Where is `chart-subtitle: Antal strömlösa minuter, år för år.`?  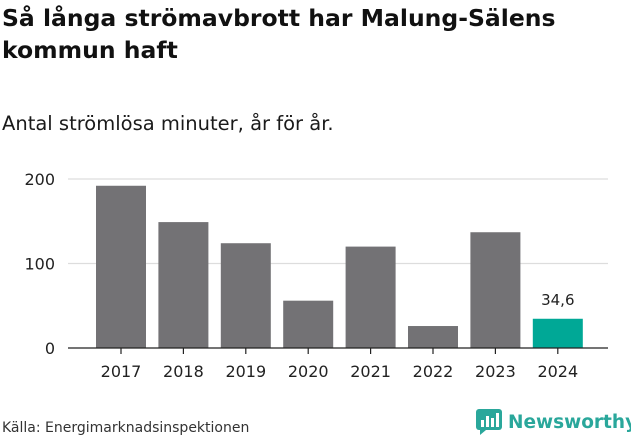
chart-subtitle: Antal strömlösa minuter, år för år. is located at coordinates (168, 123).